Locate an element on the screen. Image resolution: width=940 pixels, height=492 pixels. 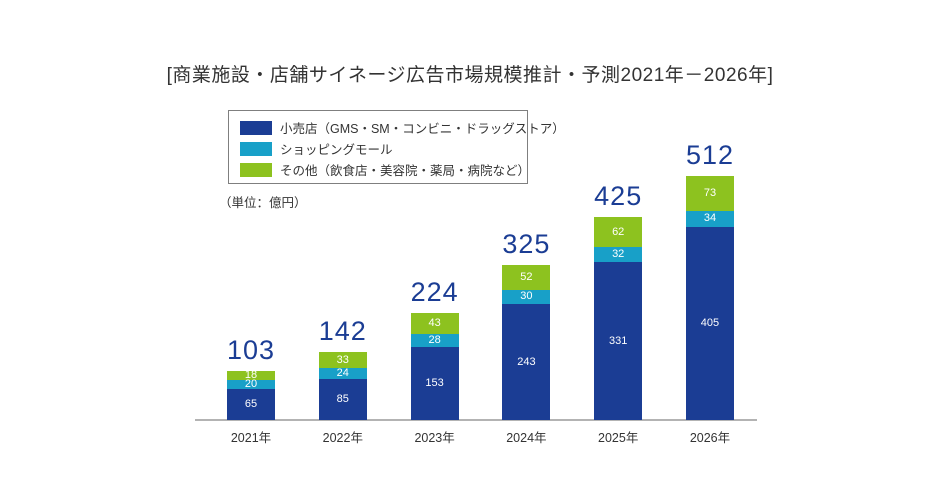
x-axis-label: 2021年 is located at coordinates (251, 438).